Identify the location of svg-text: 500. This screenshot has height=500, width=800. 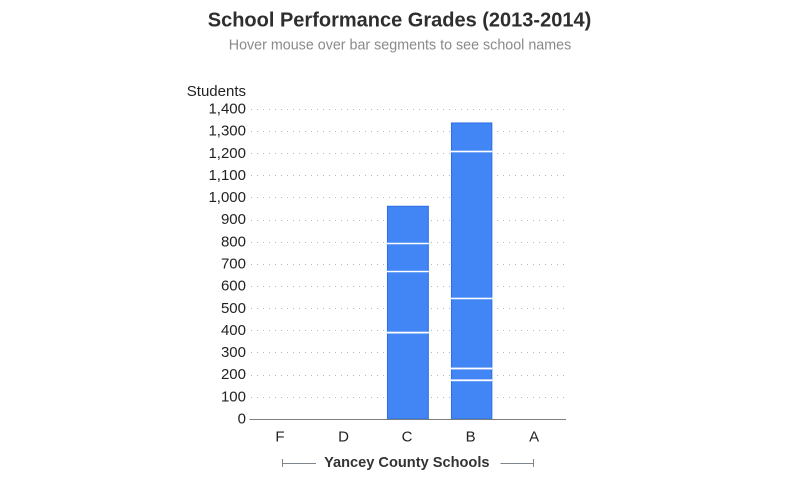
(233, 308).